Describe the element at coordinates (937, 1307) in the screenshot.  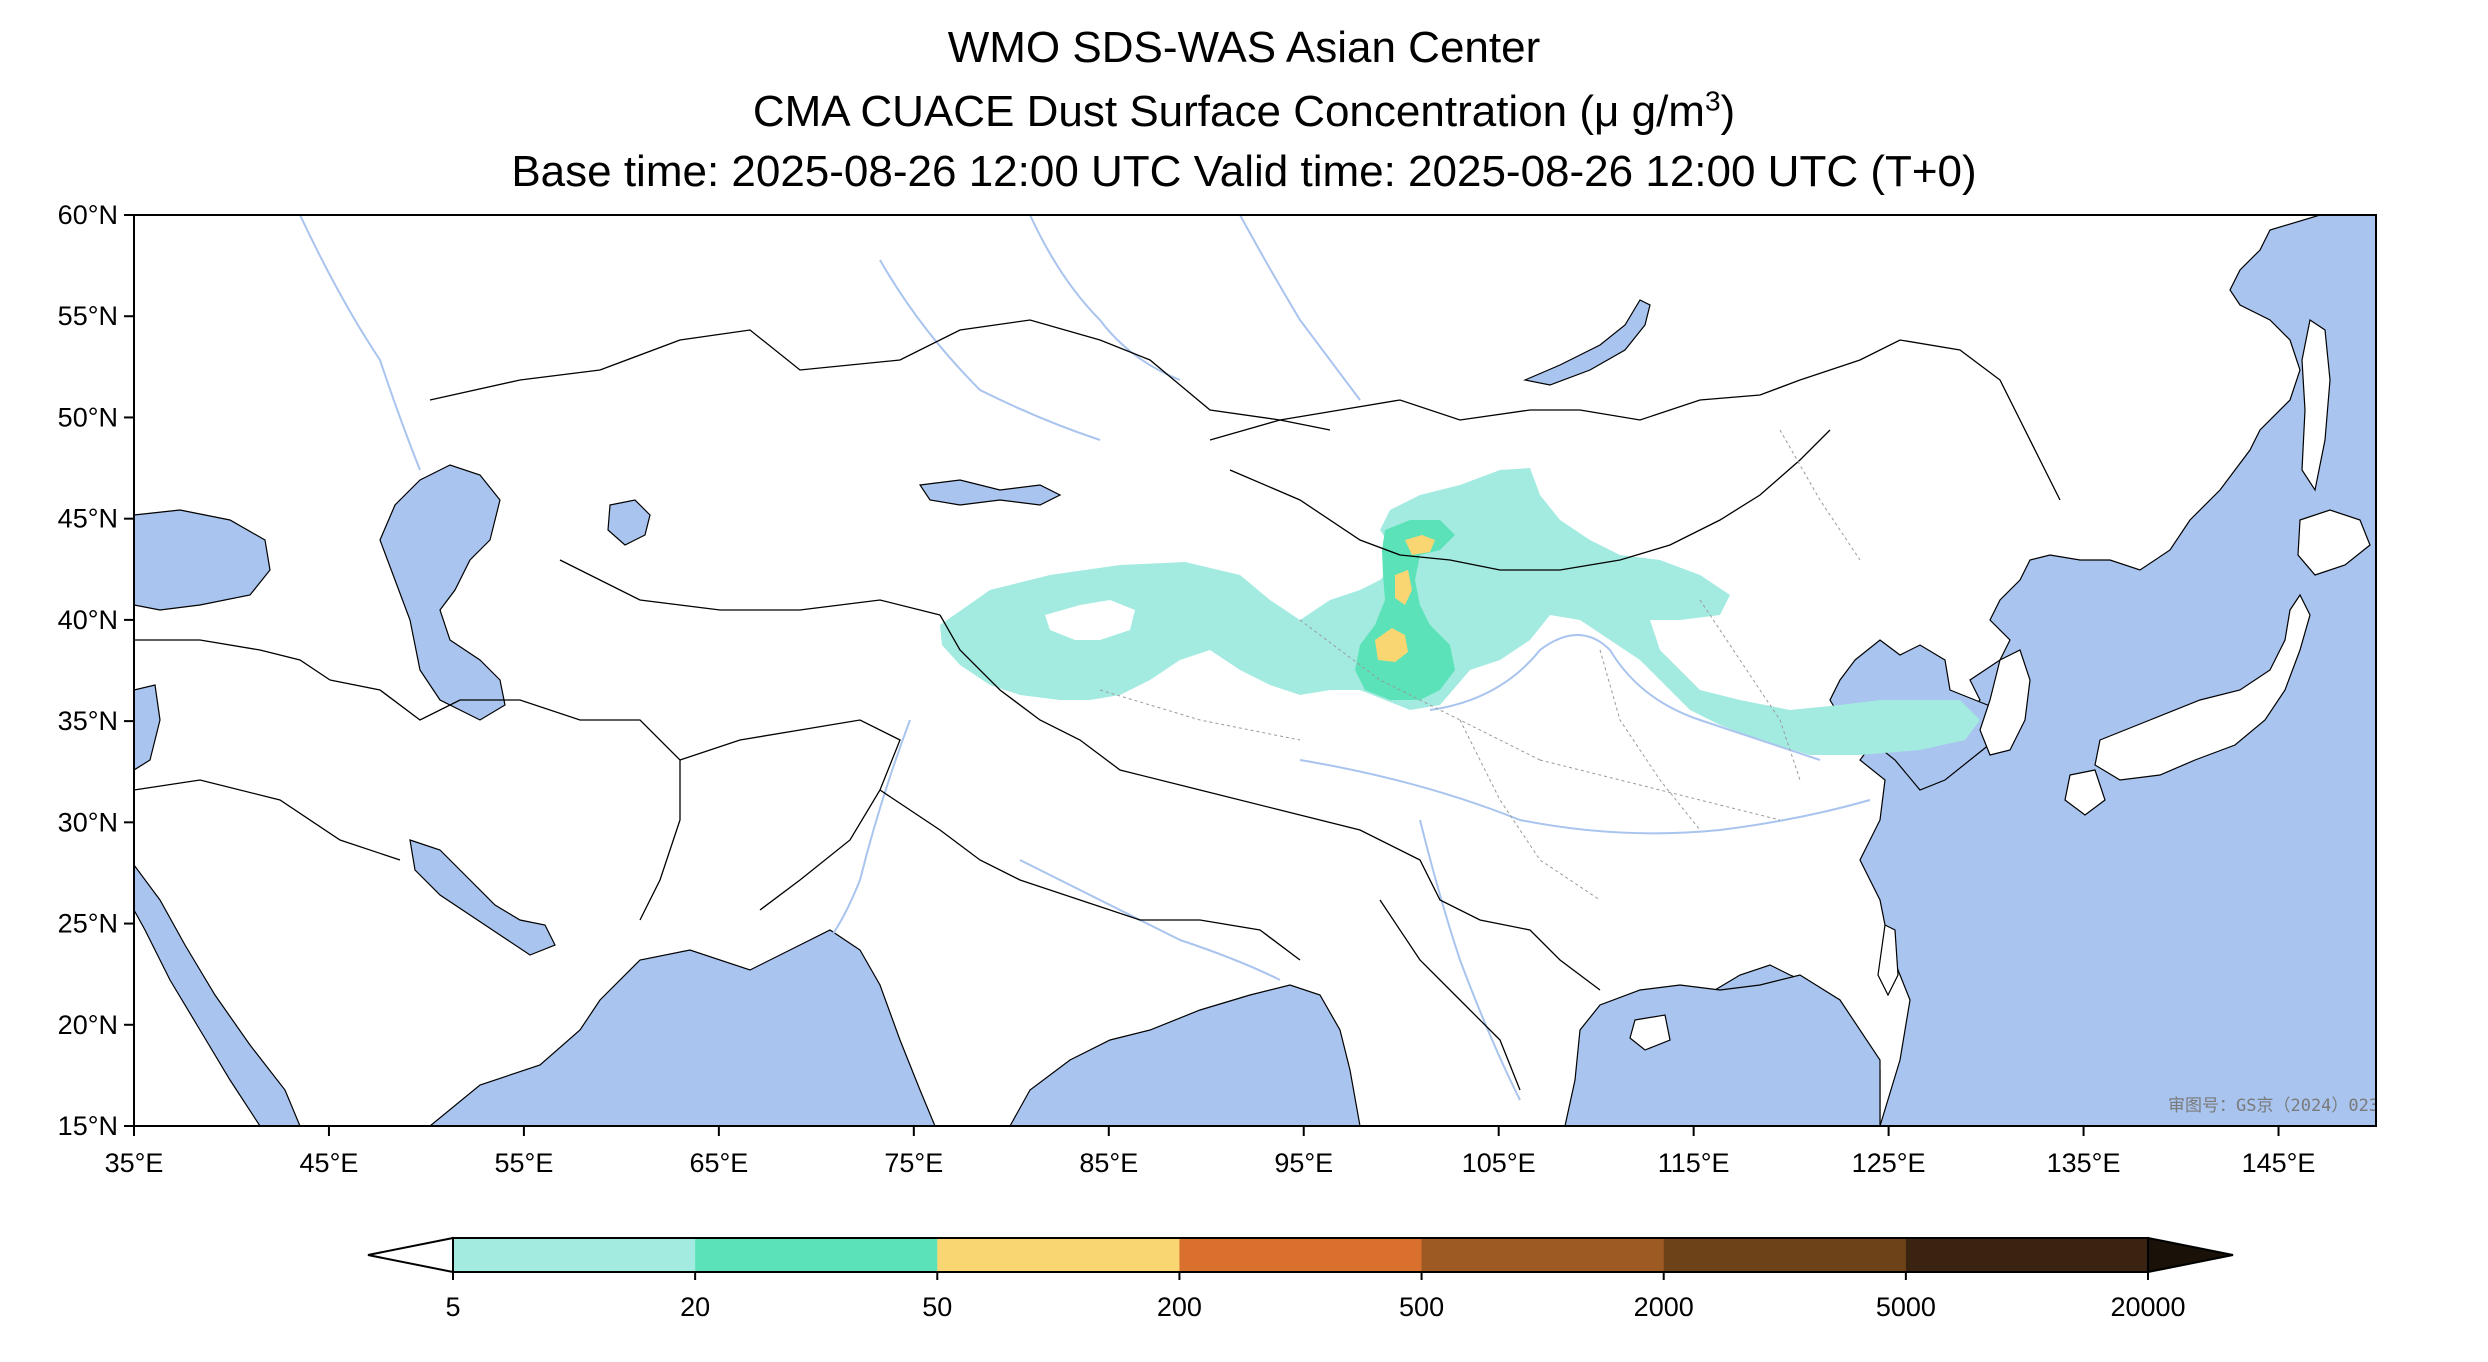
I see `colorbar-tick-label: 50` at that location.